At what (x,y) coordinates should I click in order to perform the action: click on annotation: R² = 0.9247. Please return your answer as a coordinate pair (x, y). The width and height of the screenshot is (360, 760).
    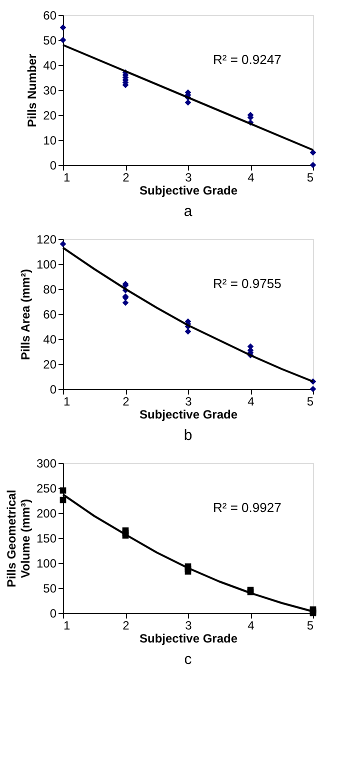
    Looking at the image, I should click on (247, 59).